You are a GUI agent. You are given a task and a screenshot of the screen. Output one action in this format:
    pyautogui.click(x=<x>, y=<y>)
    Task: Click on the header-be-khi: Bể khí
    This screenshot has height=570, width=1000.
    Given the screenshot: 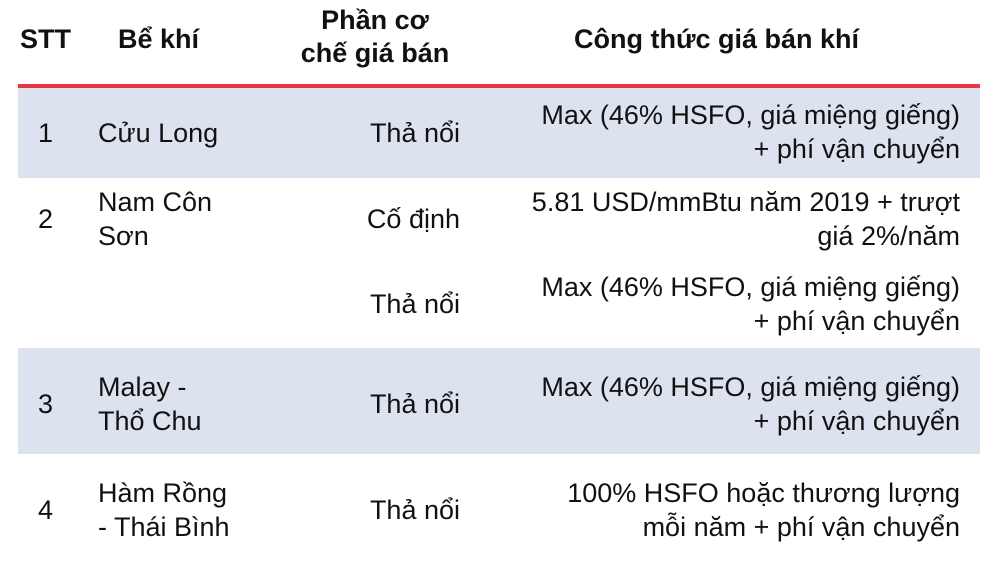 What is the action you would take?
    pyautogui.click(x=159, y=39)
    